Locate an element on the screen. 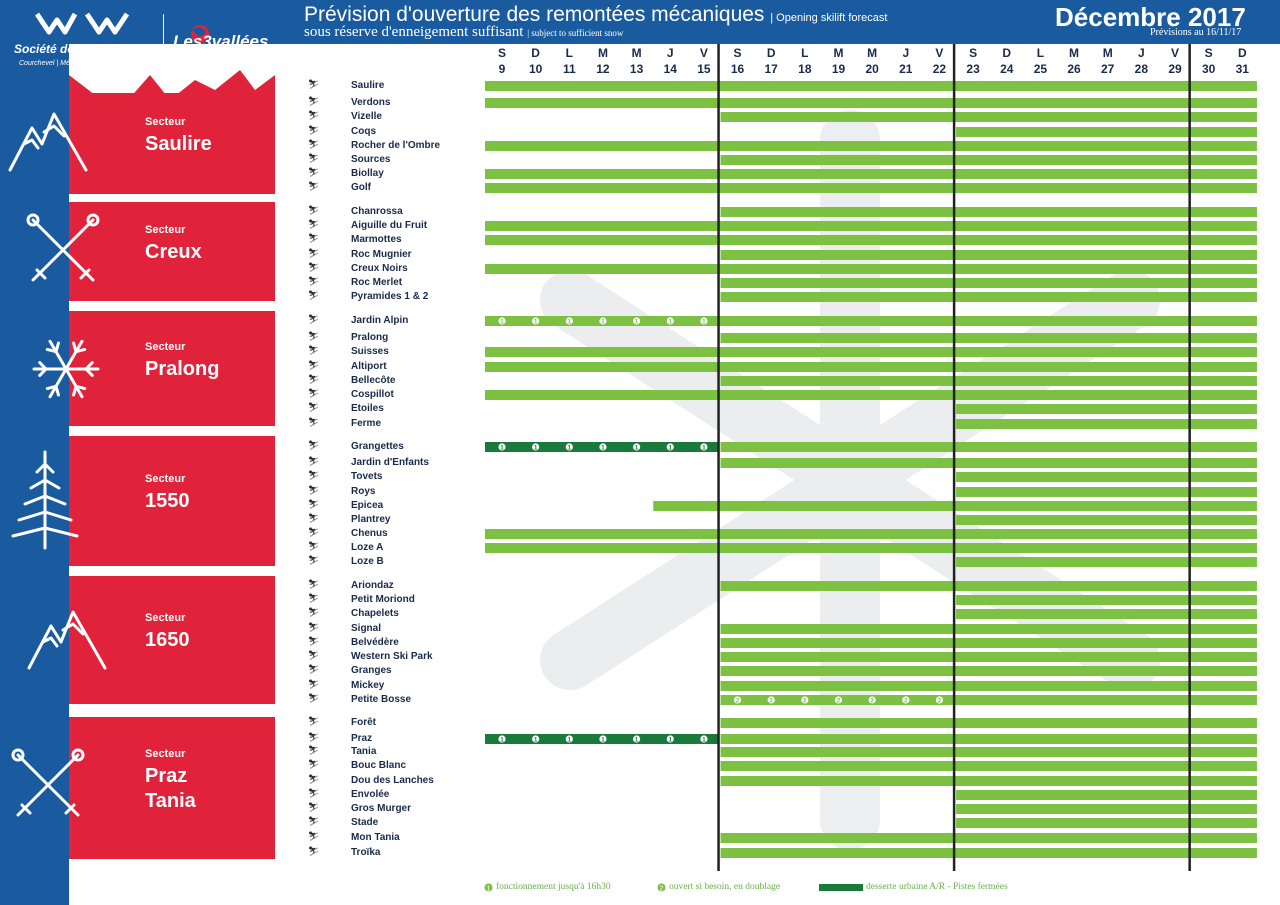 The width and height of the screenshot is (1280, 905). lift-name: Creux Noirs is located at coordinates (379, 268).